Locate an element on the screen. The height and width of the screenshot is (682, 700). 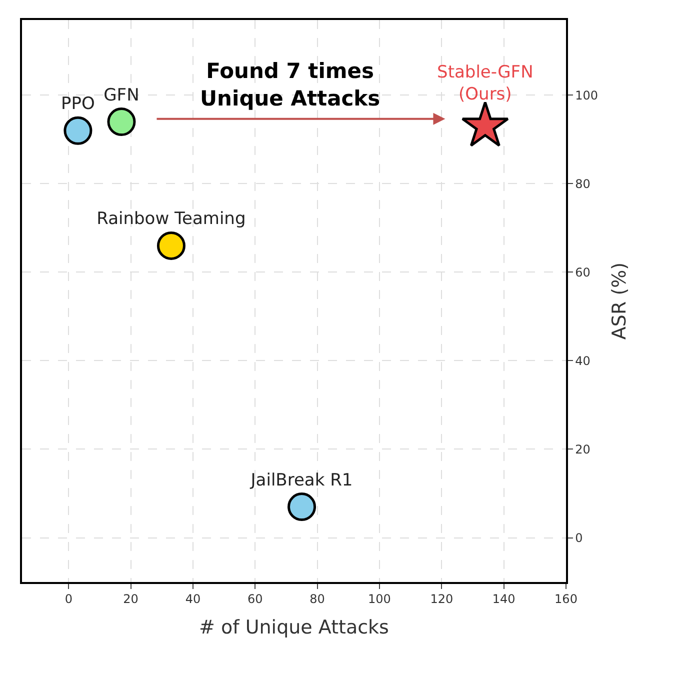
y-tick-label: 20 is located at coordinates (582, 449).